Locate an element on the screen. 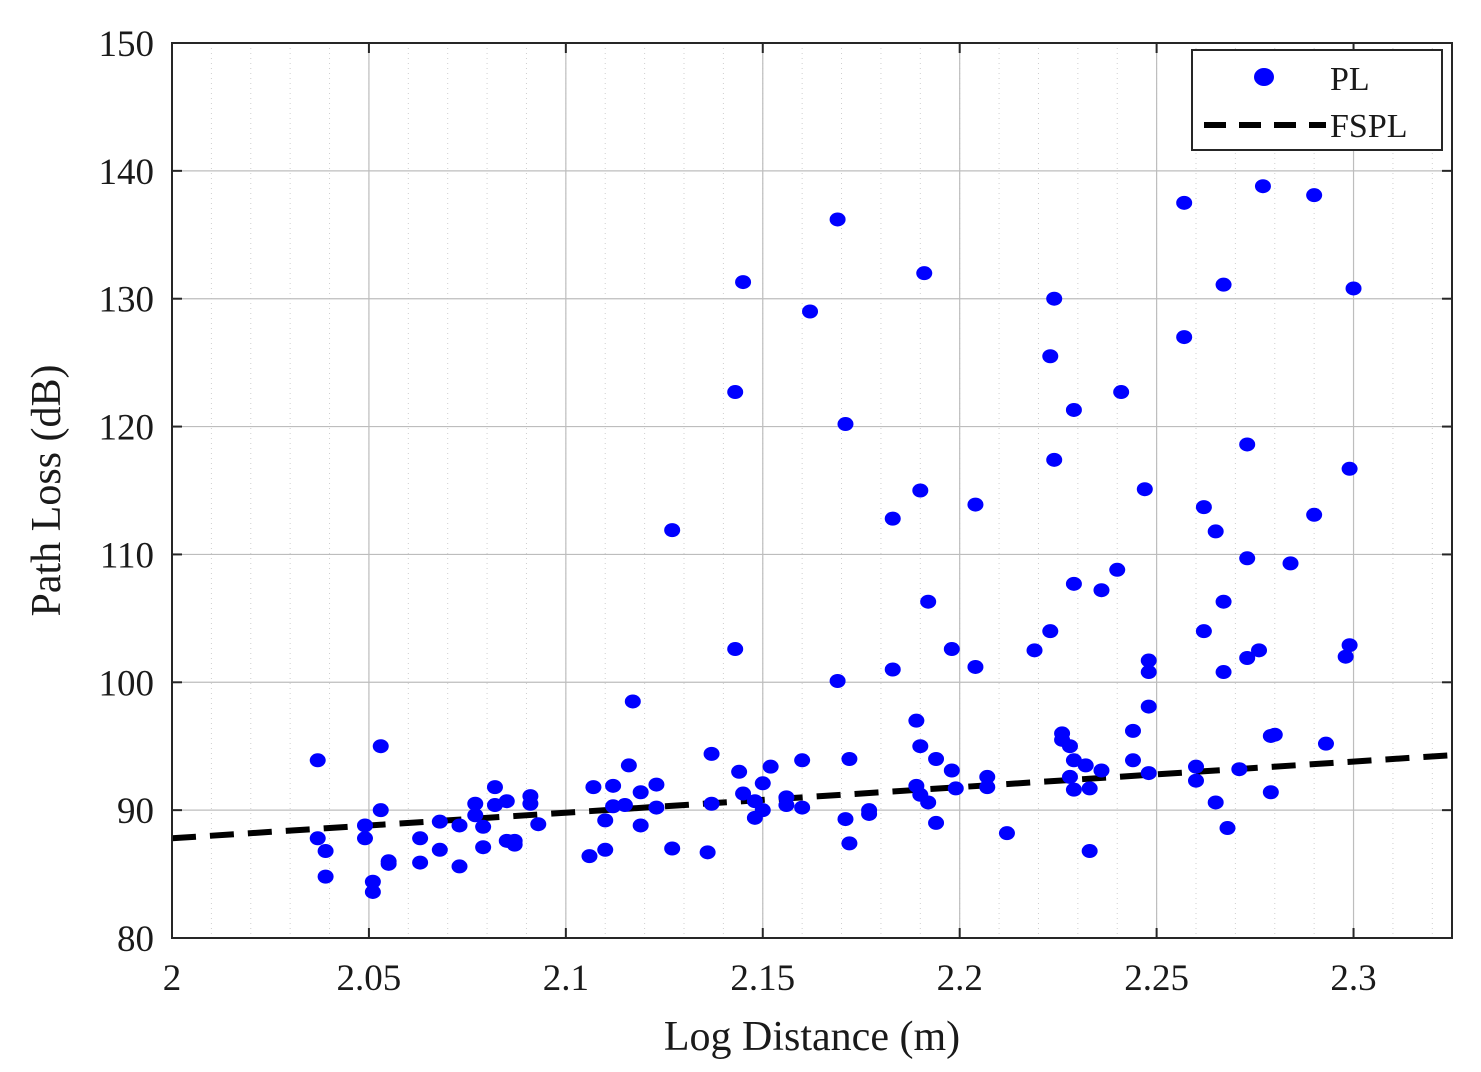 The width and height of the screenshot is (1481, 1072). y-tick-label: 80 is located at coordinates (135, 939).